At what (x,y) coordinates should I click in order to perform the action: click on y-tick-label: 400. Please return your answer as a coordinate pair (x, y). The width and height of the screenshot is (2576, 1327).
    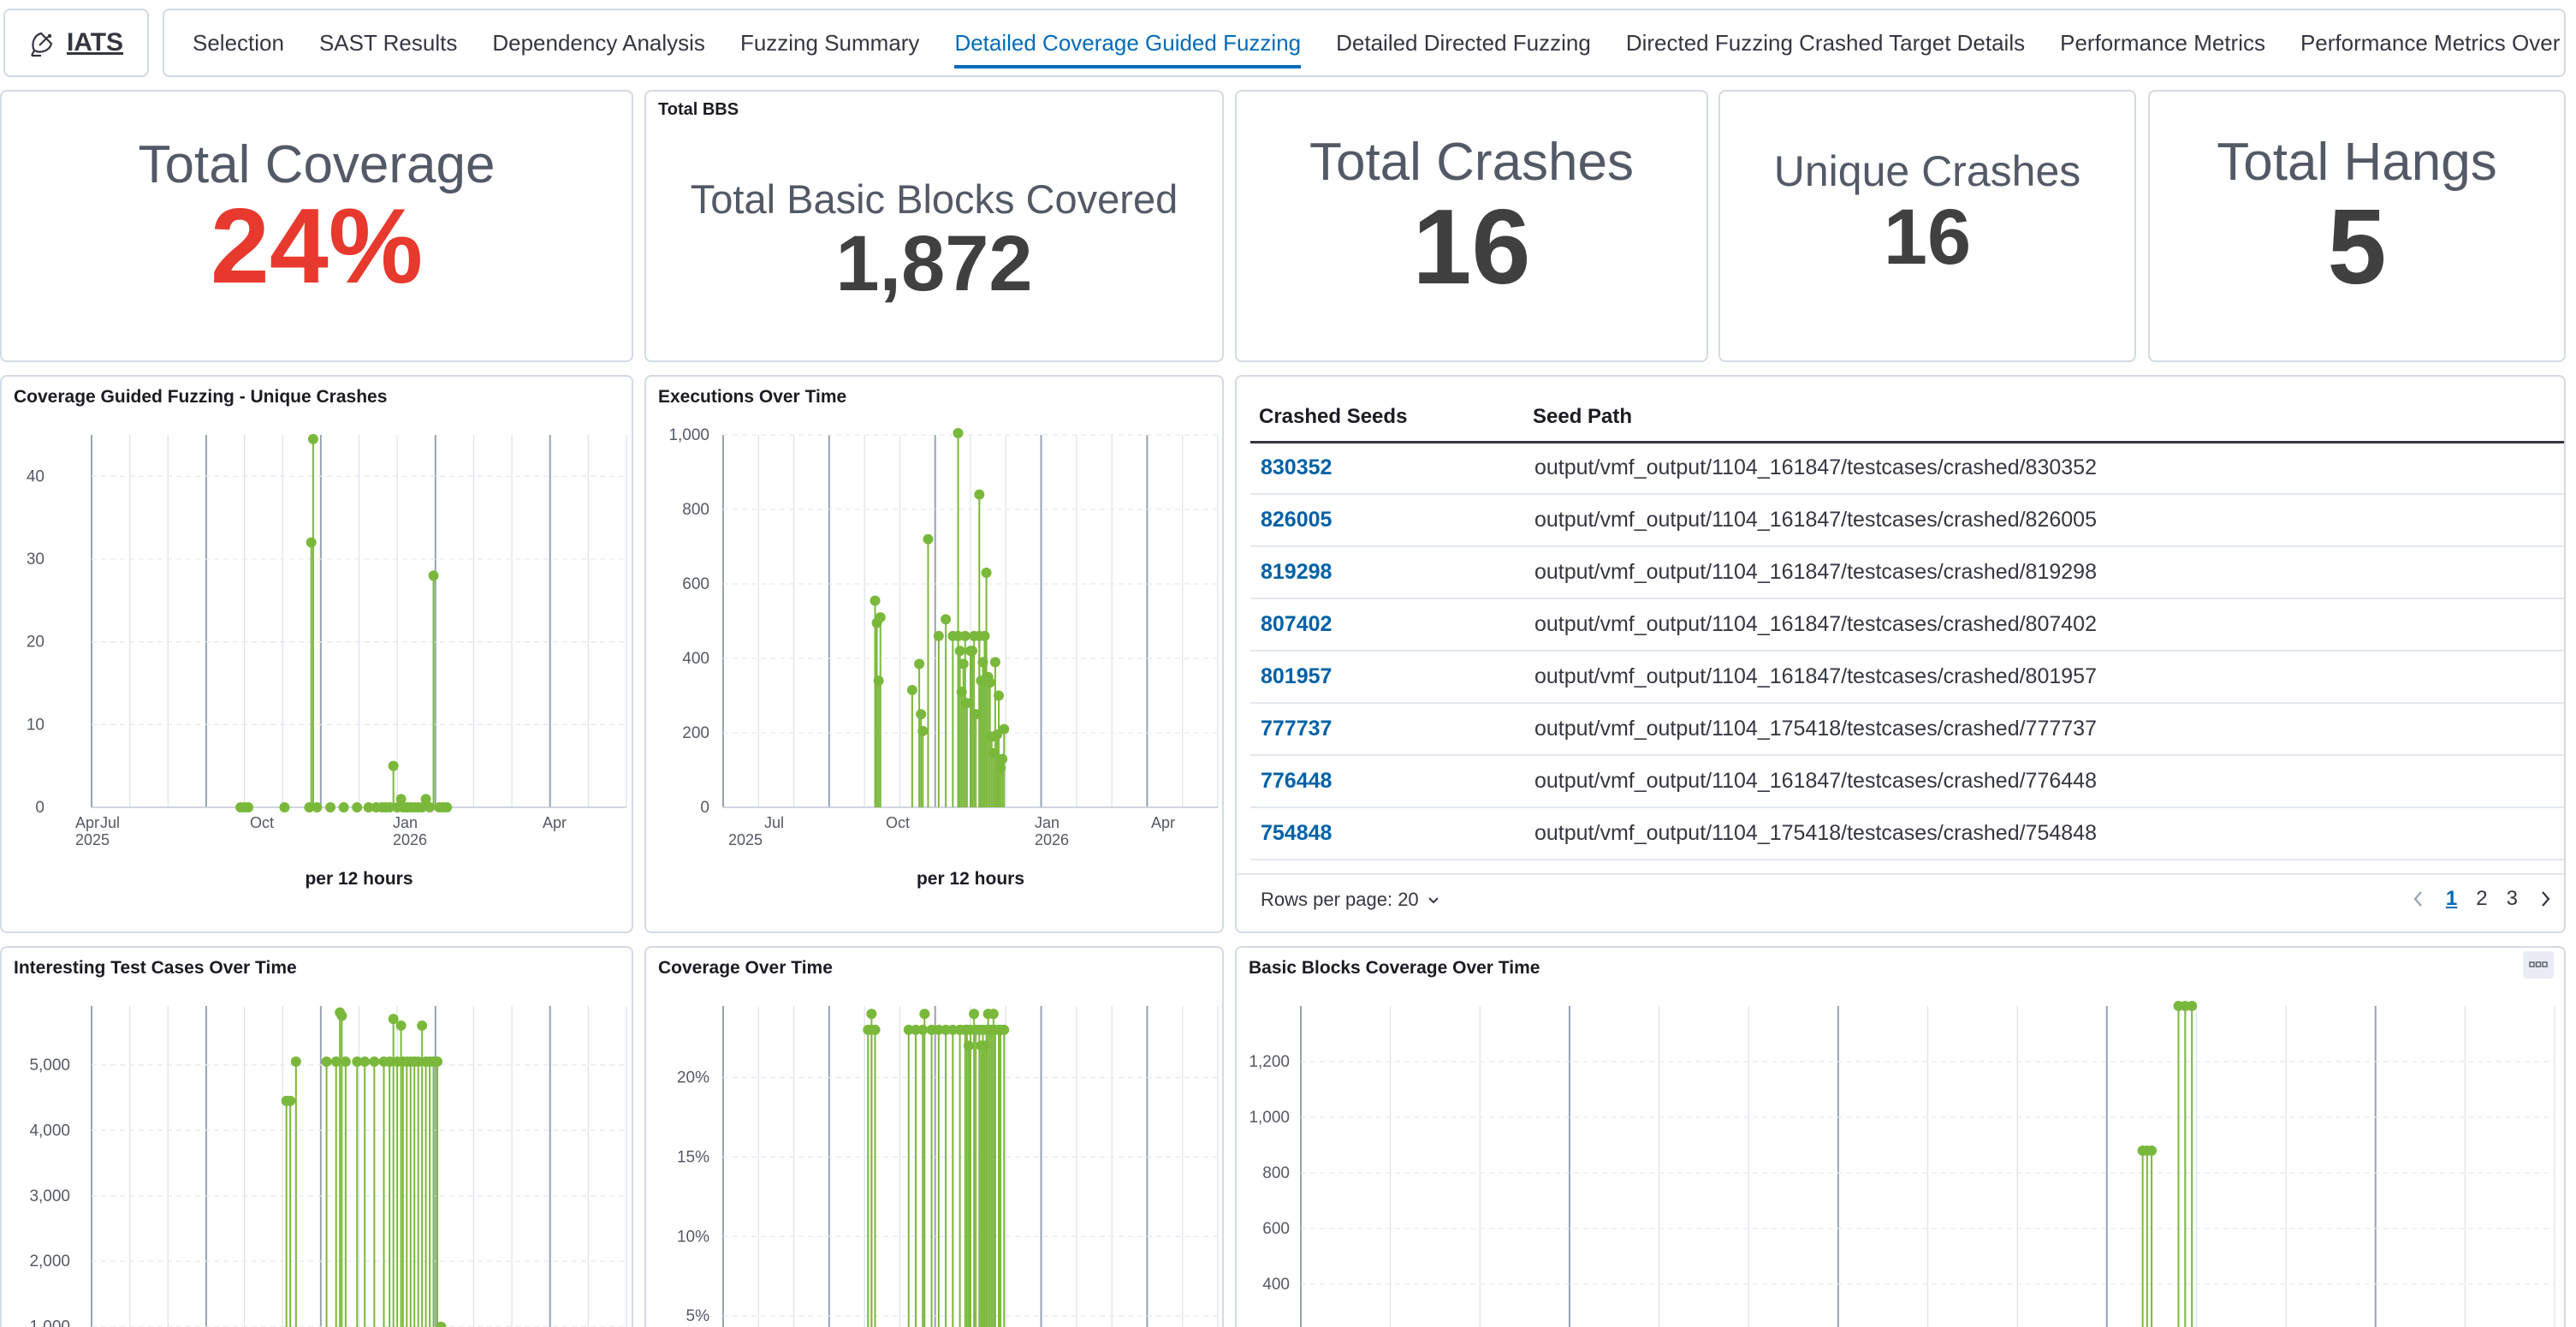
    Looking at the image, I should click on (695, 659).